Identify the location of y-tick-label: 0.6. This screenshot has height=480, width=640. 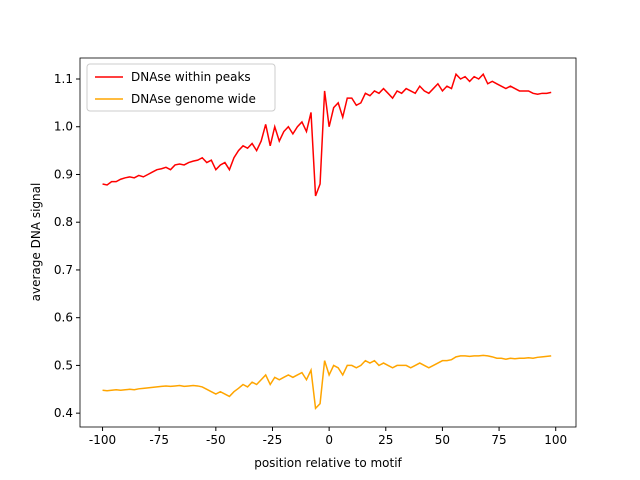
(63, 318).